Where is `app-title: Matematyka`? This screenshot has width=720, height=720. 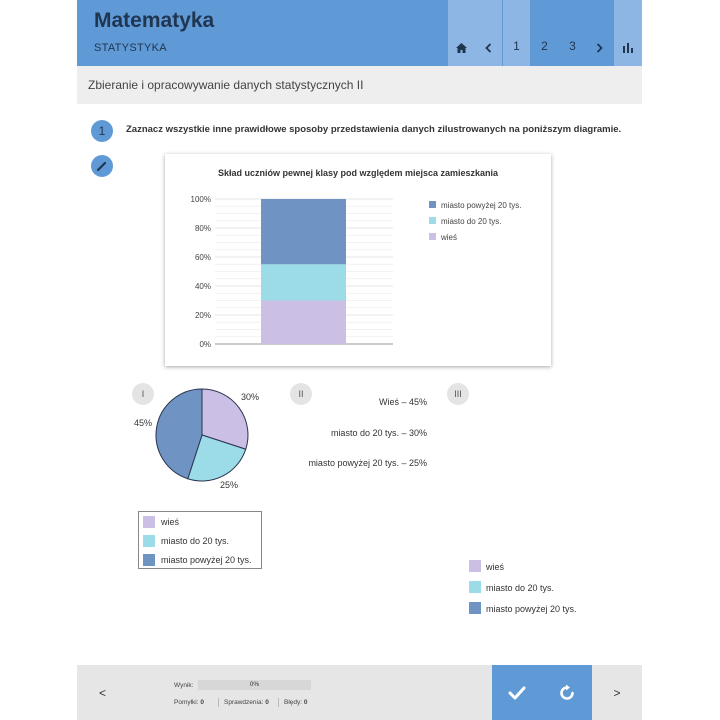
app-title: Matematyka is located at coordinates (154, 20).